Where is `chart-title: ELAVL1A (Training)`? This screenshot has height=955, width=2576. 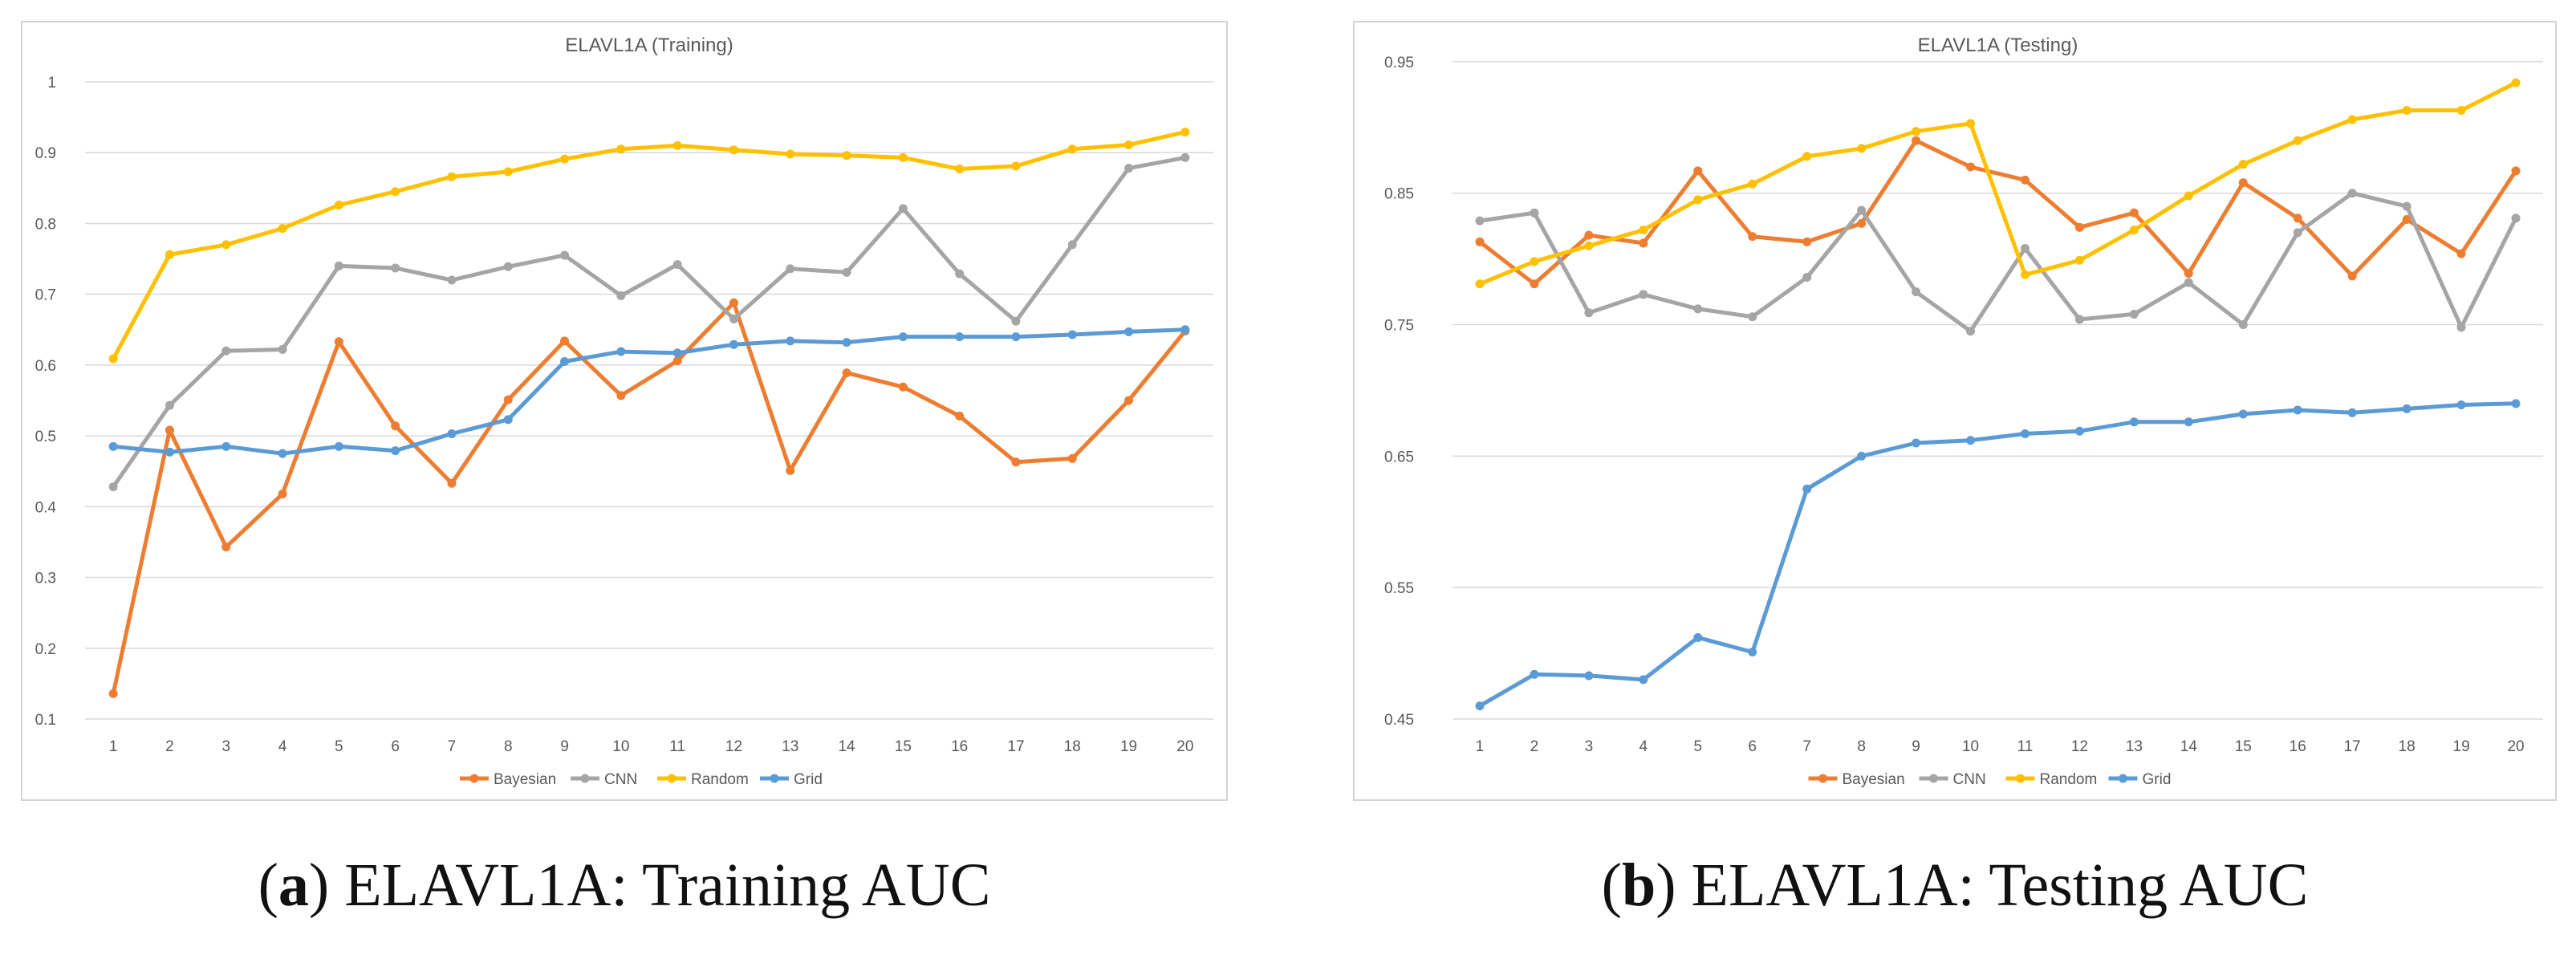
chart-title: ELAVL1A (Training) is located at coordinates (649, 46).